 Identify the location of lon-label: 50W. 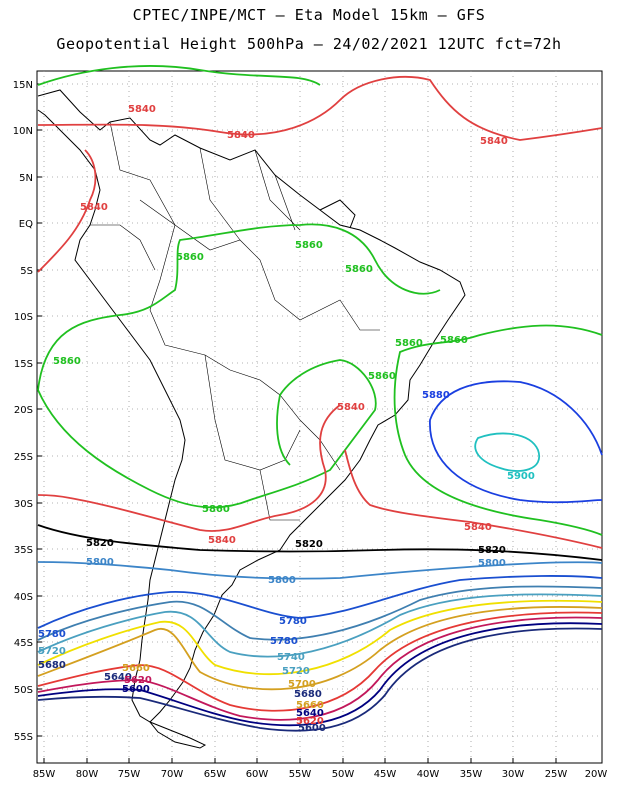
(343, 774).